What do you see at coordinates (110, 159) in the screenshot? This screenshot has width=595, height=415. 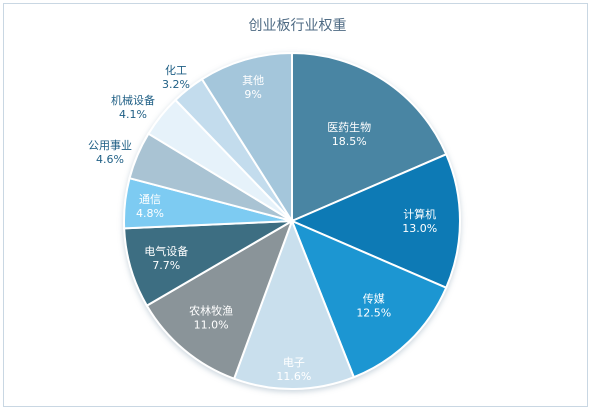 I see `slice-value-8: 4.6%` at bounding box center [110, 159].